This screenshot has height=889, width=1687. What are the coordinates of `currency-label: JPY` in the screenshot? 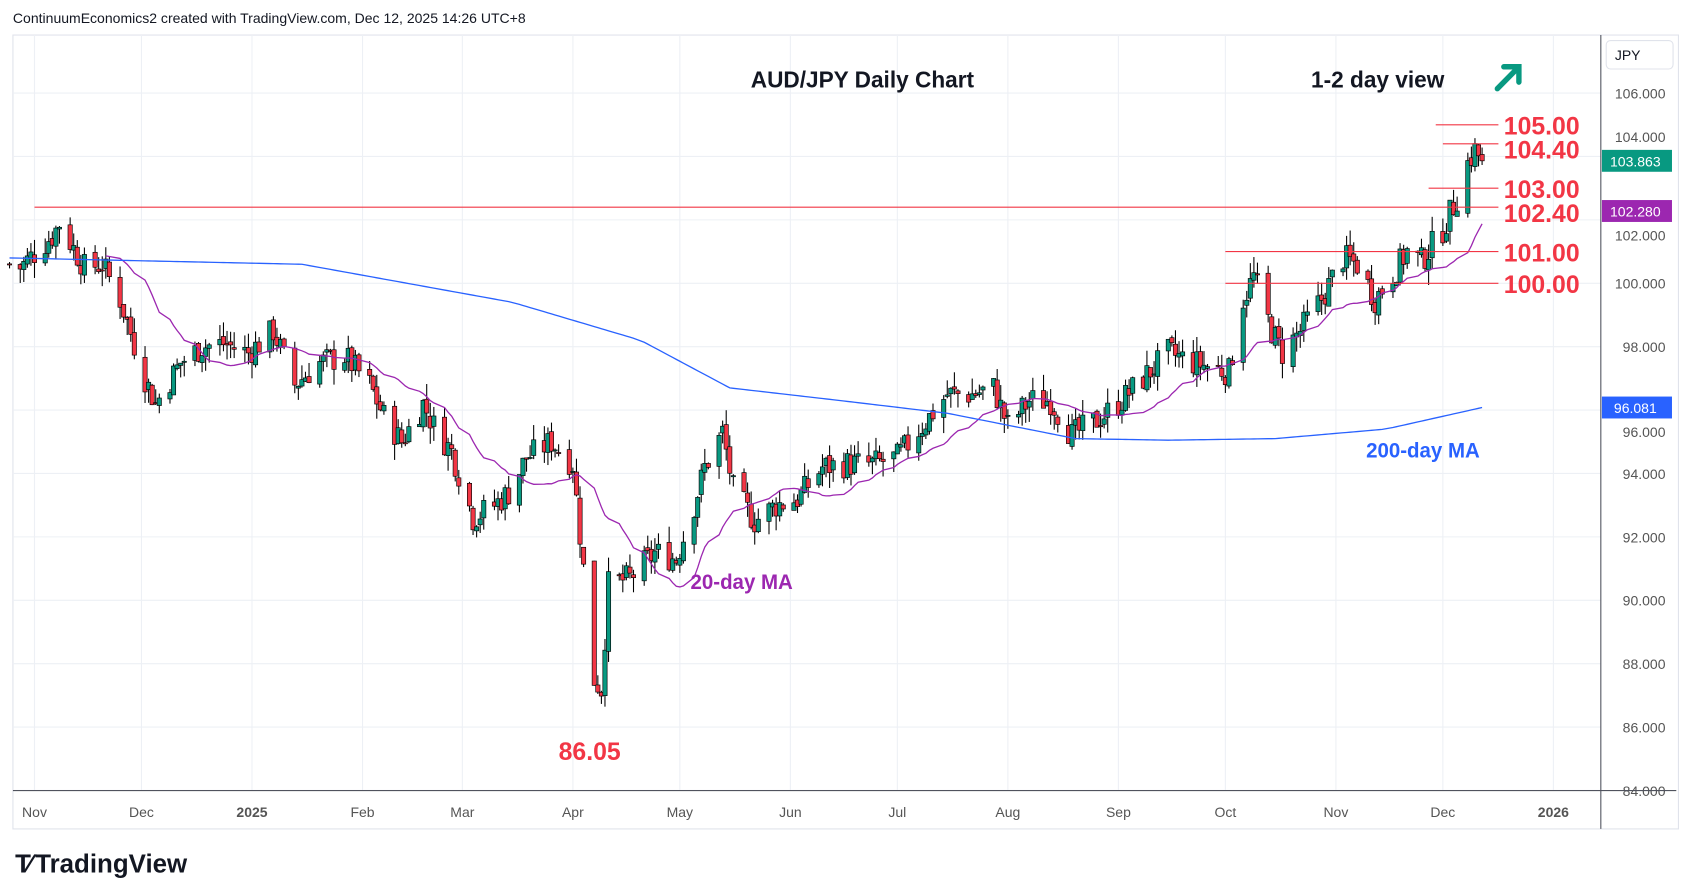 It's located at (1628, 55).